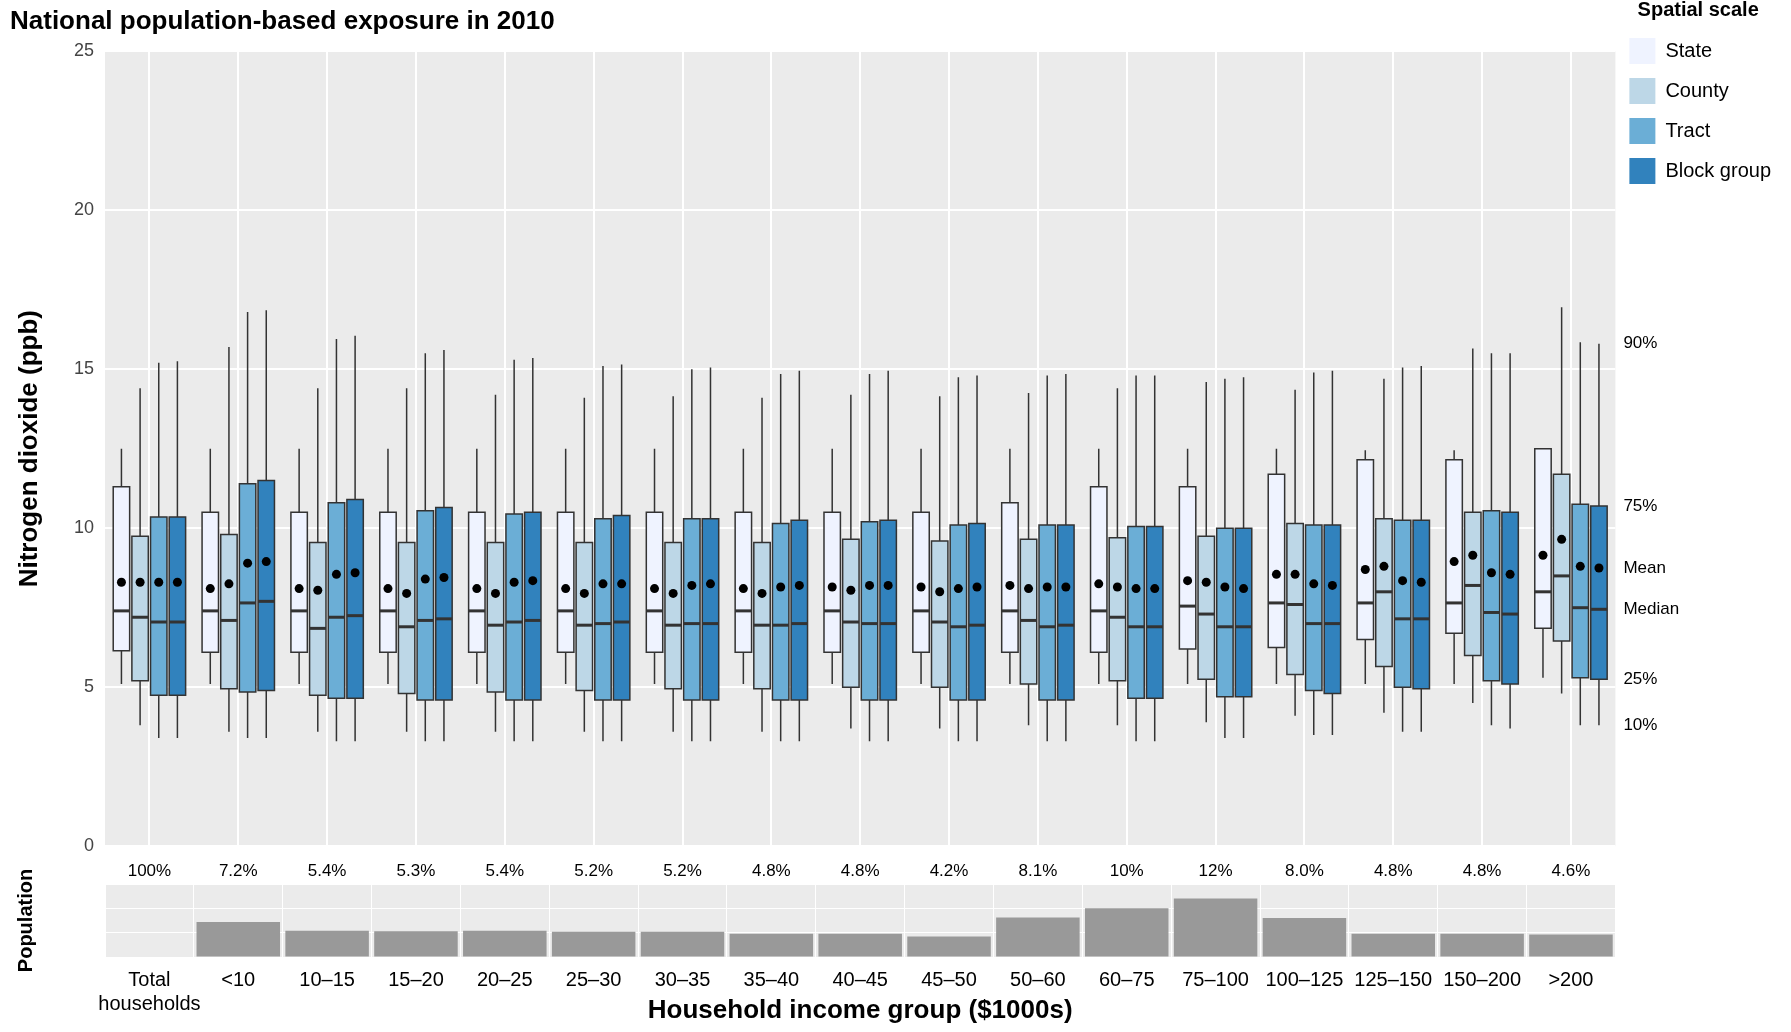 This screenshot has width=1791, height=1032. What do you see at coordinates (416, 978) in the screenshot?
I see `x-tick-label: 15–20` at bounding box center [416, 978].